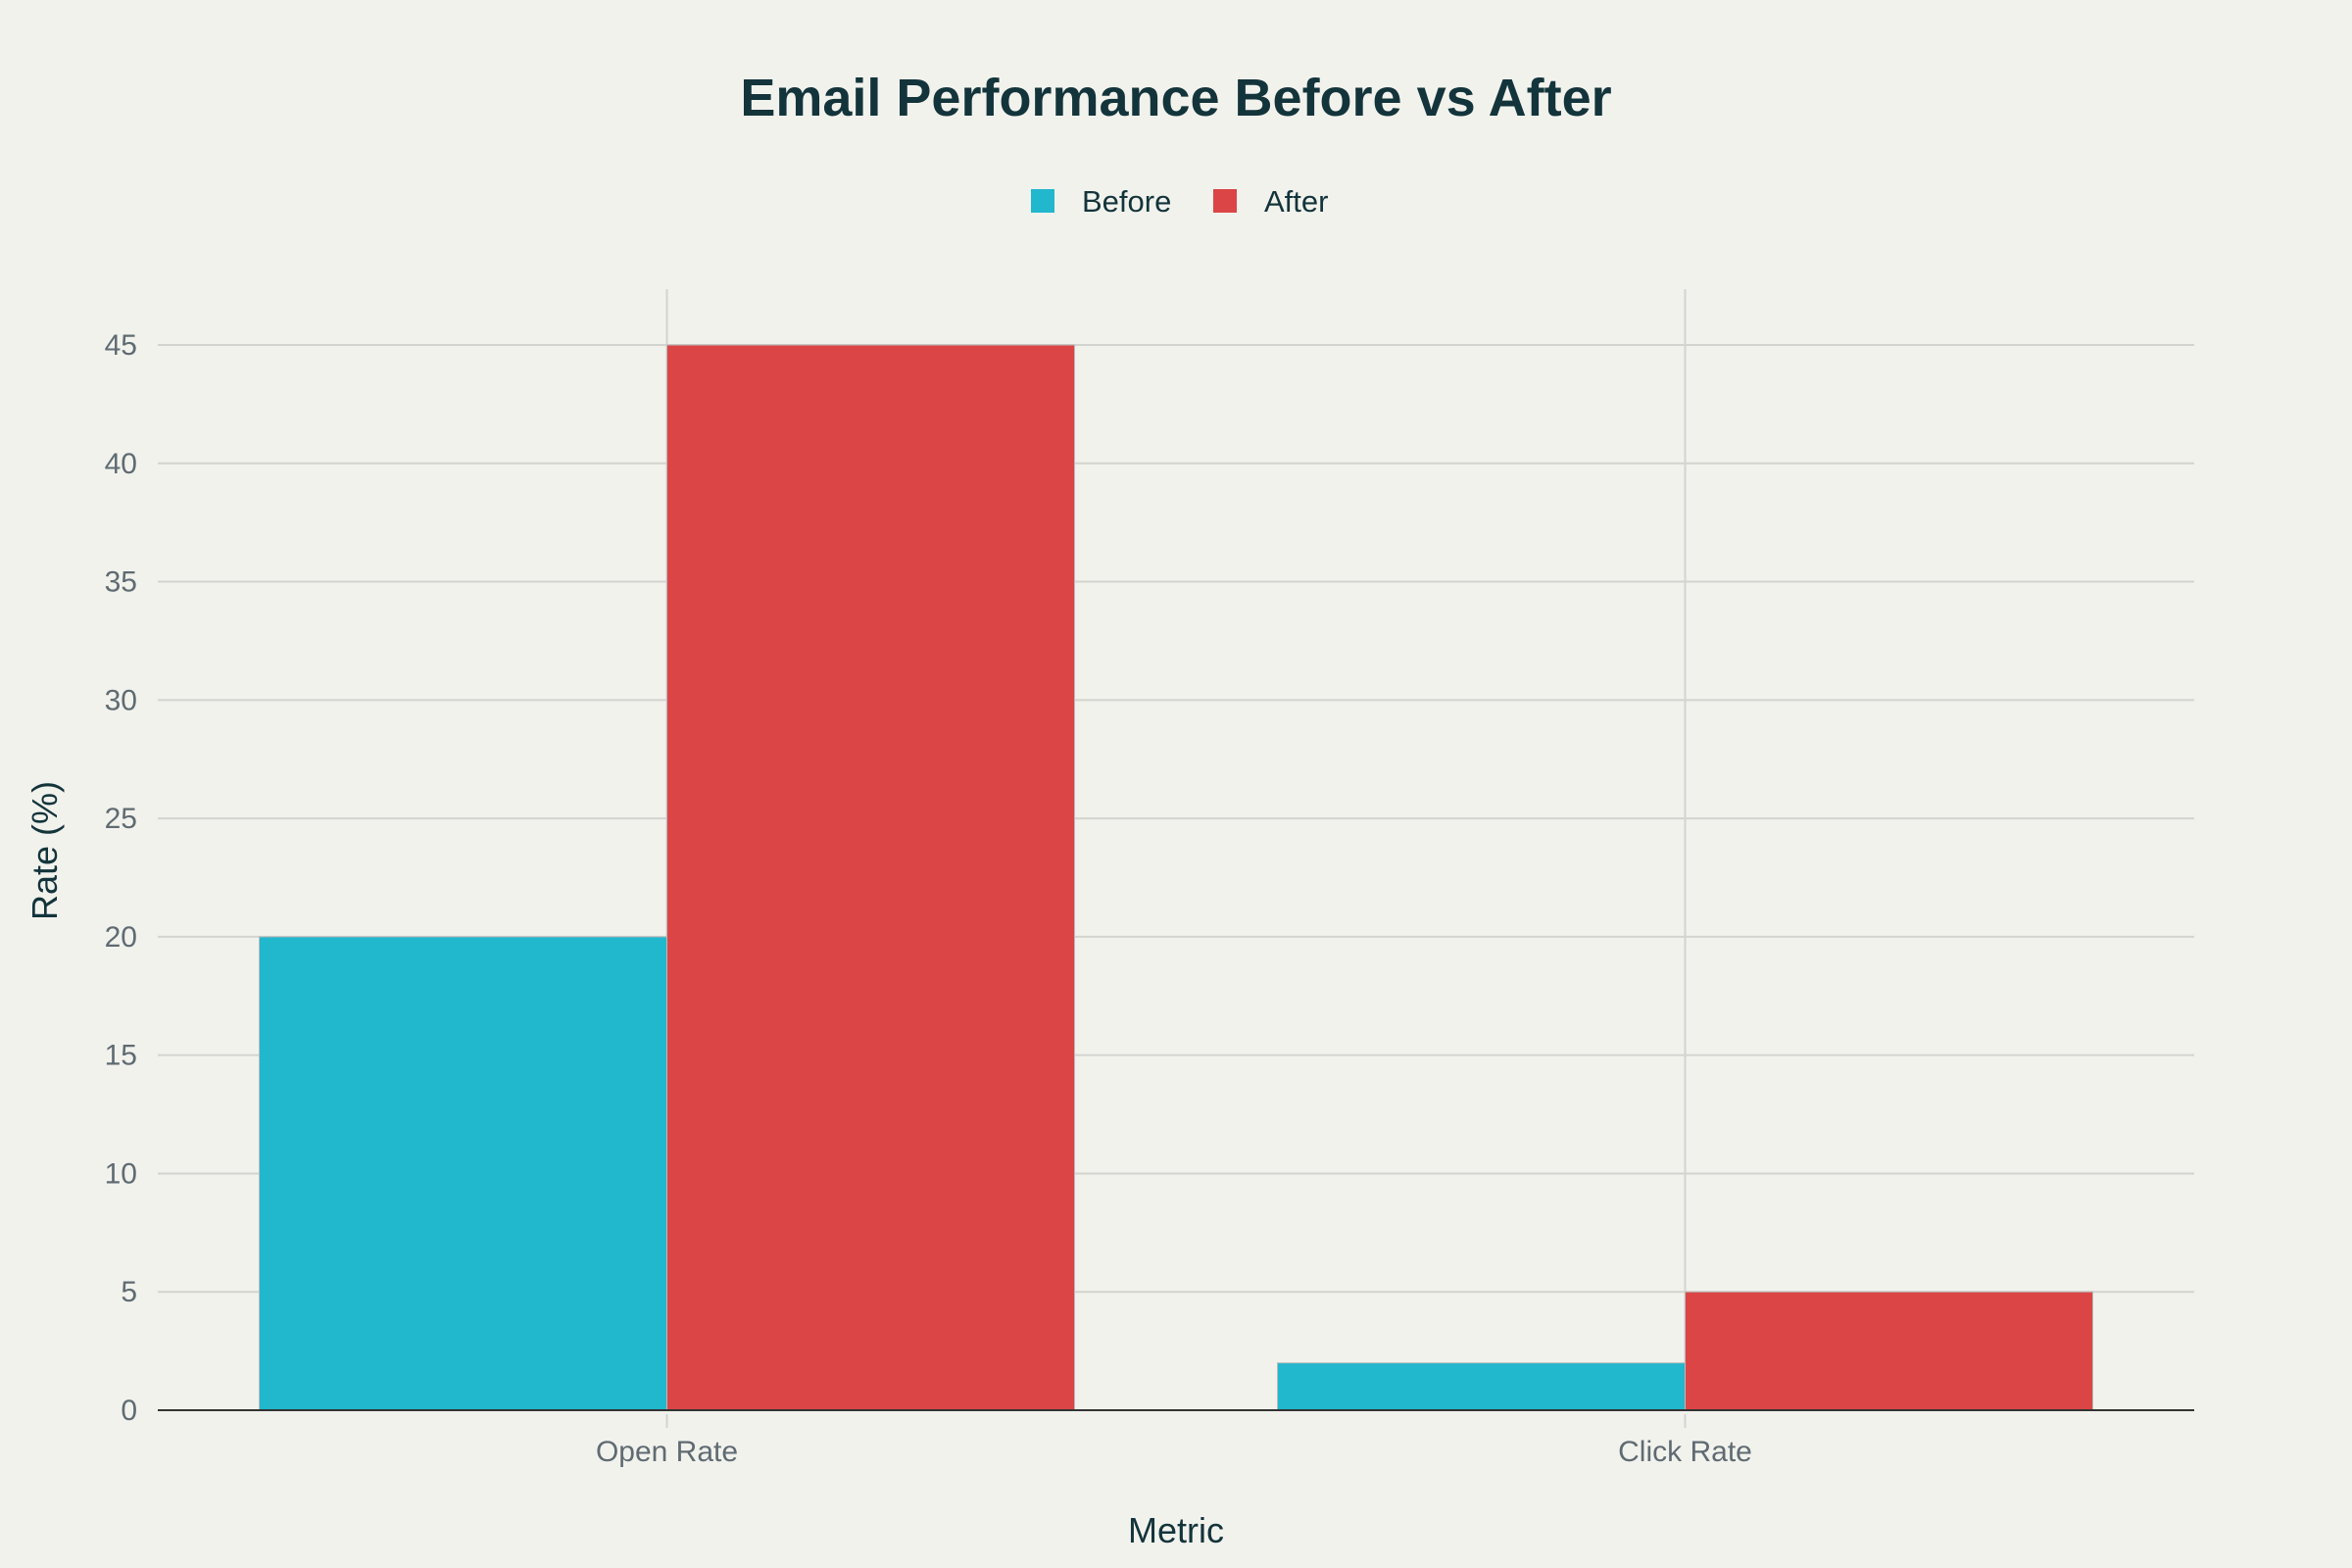  What do you see at coordinates (129, 1411) in the screenshot?
I see `y-tick-label: 0` at bounding box center [129, 1411].